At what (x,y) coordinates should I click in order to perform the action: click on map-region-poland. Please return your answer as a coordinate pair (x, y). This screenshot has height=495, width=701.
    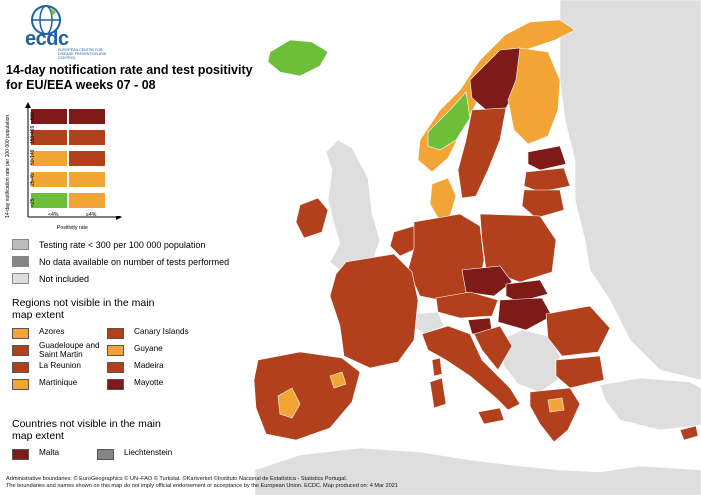
    Looking at the image, I should click on (518, 248).